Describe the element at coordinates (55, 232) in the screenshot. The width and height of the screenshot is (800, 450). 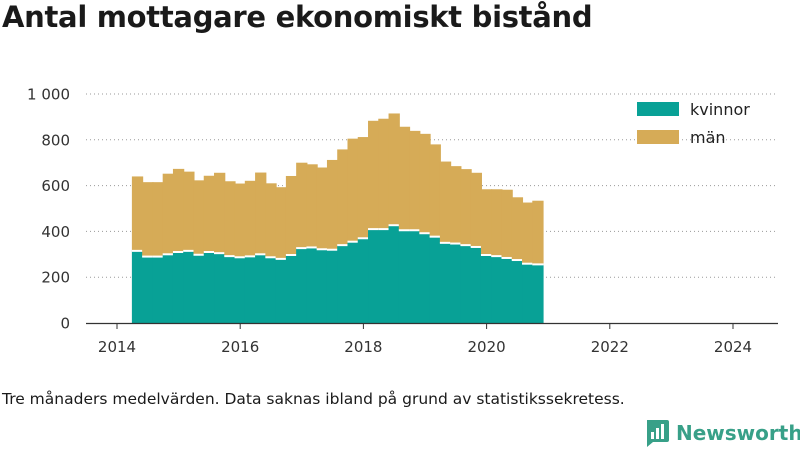
I see `y-tick-label: 400` at that location.